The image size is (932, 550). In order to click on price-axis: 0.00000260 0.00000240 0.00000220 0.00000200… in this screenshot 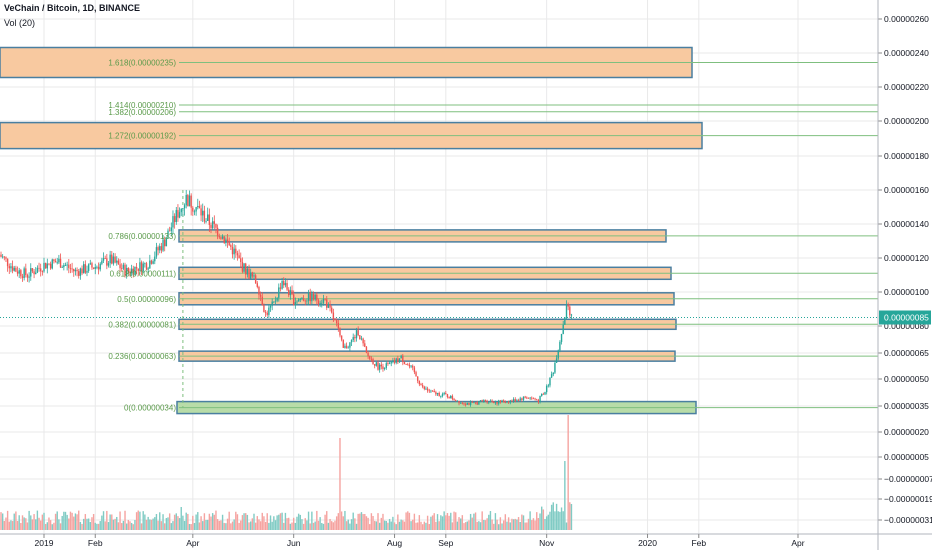, I will do `click(904, 275)`.